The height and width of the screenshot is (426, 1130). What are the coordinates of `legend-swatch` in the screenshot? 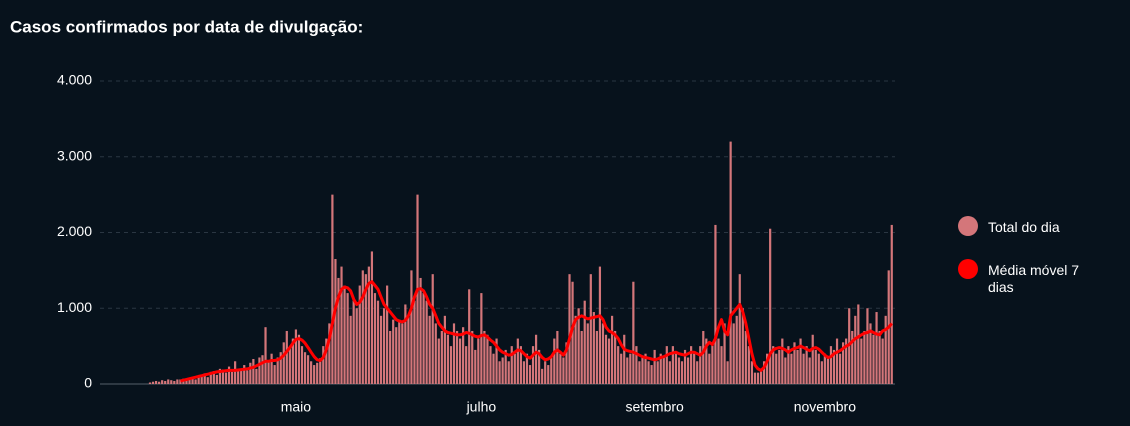 It's located at (968, 269).